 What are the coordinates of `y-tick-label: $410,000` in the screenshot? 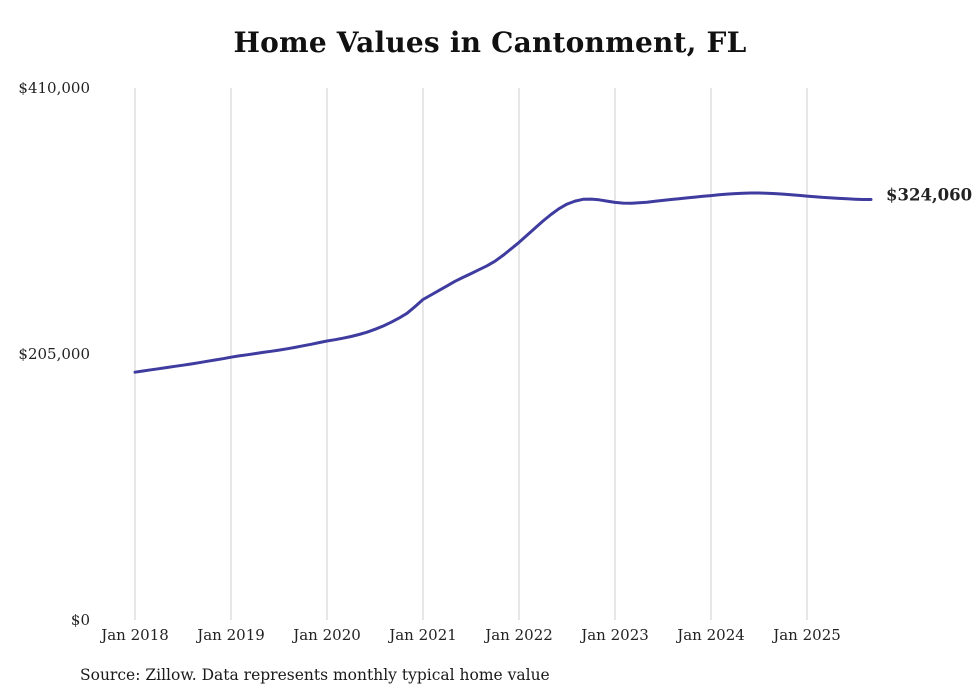 It's located at (54, 88).